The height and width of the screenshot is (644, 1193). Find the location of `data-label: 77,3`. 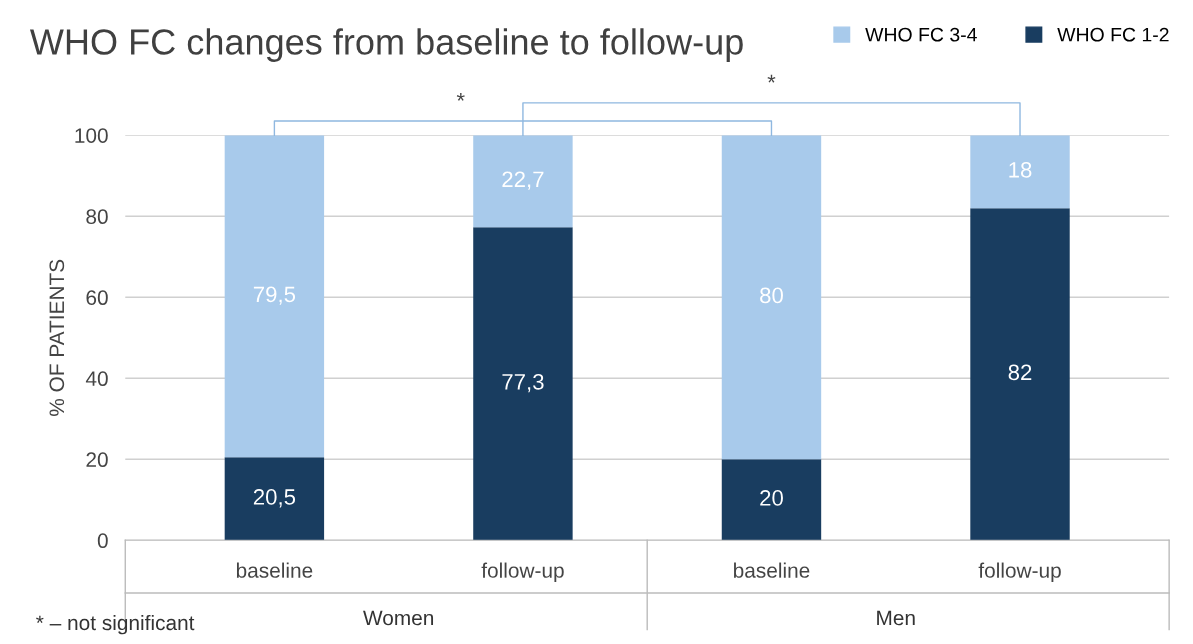

data-label: 77,3 is located at coordinates (523, 383).